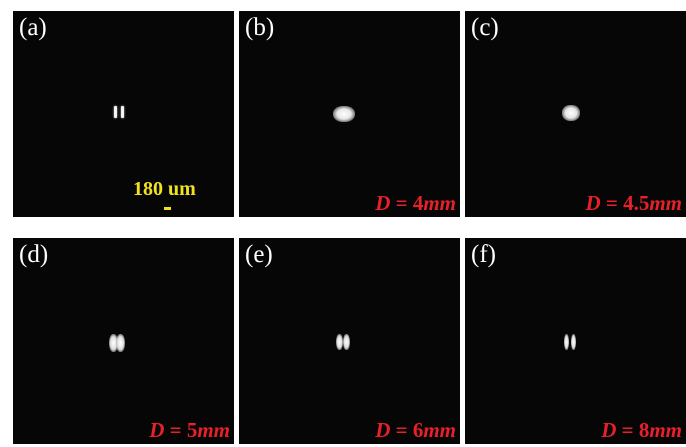  Describe the element at coordinates (485, 27) in the screenshot. I see `panel-label: (c)` at that location.